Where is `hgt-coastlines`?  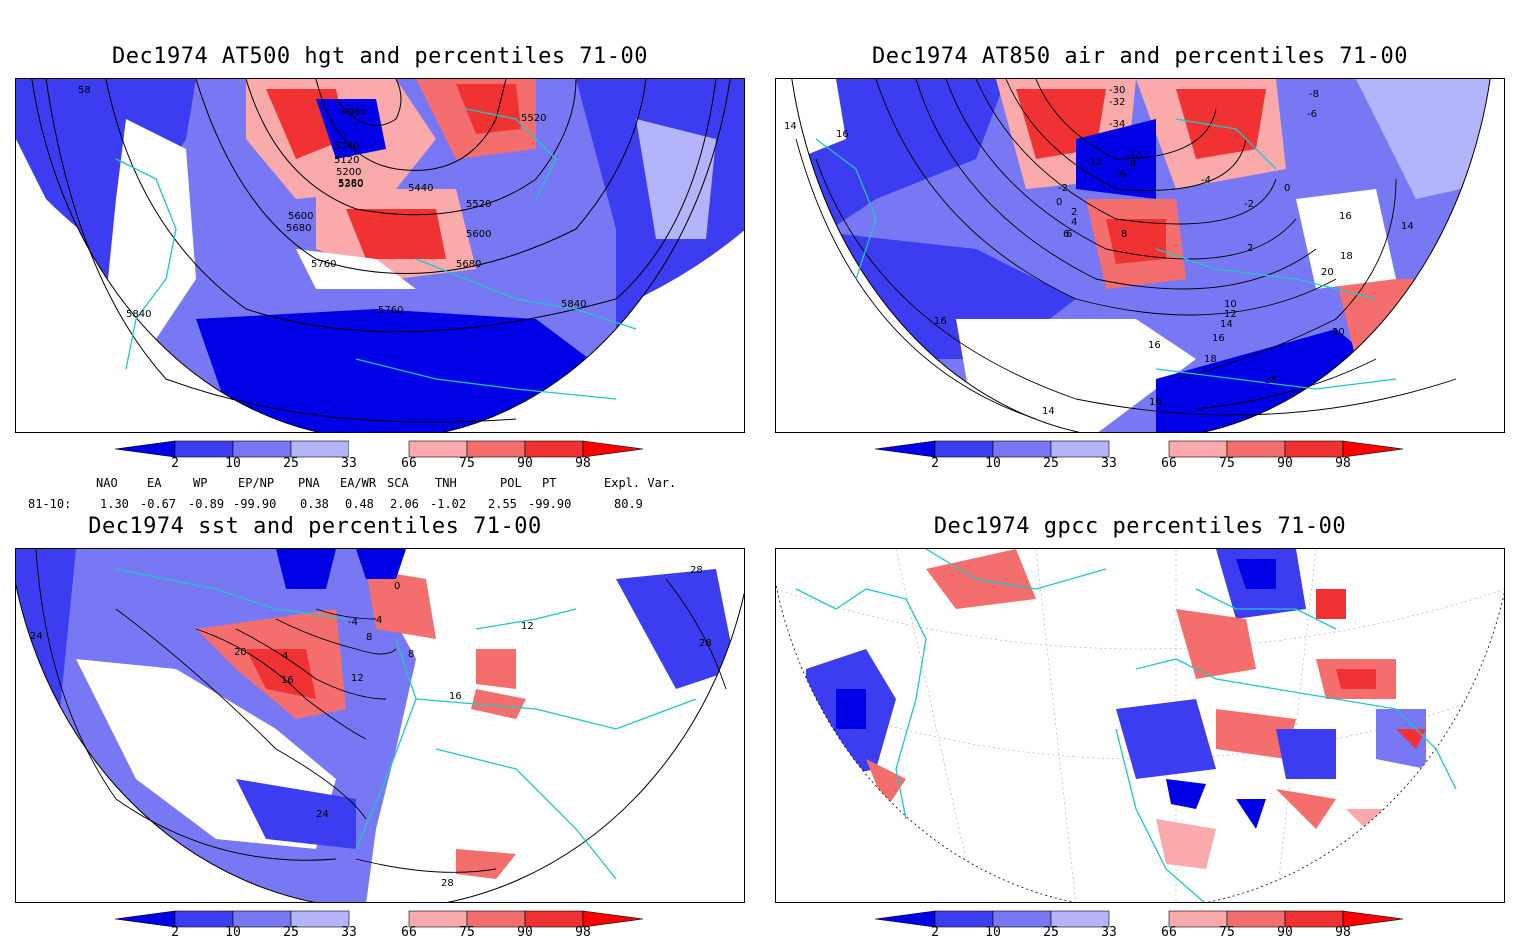
hgt-coastlines is located at coordinates (376, 254).